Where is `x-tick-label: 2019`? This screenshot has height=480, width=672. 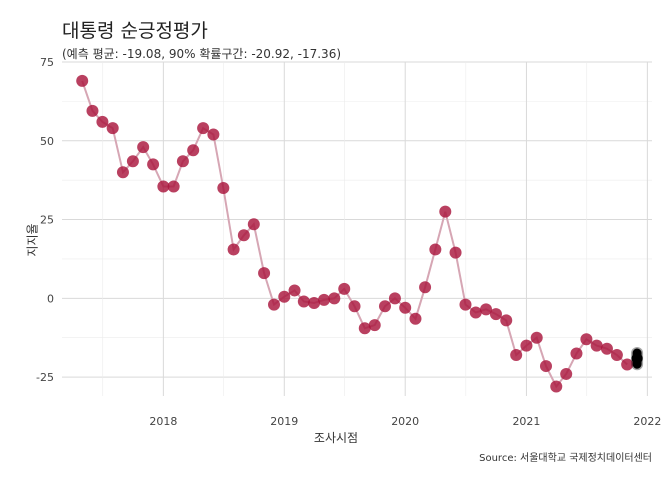
x-tick-label: 2019 is located at coordinates (284, 421).